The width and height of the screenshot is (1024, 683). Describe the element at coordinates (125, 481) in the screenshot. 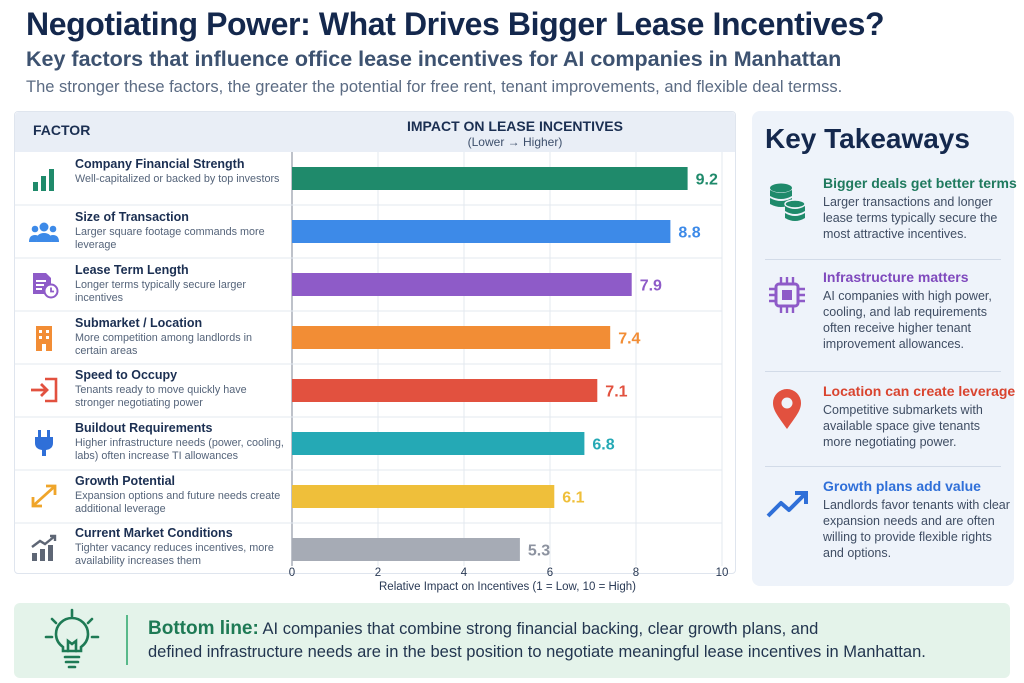

I see `factor-label: Growth Potential` at that location.